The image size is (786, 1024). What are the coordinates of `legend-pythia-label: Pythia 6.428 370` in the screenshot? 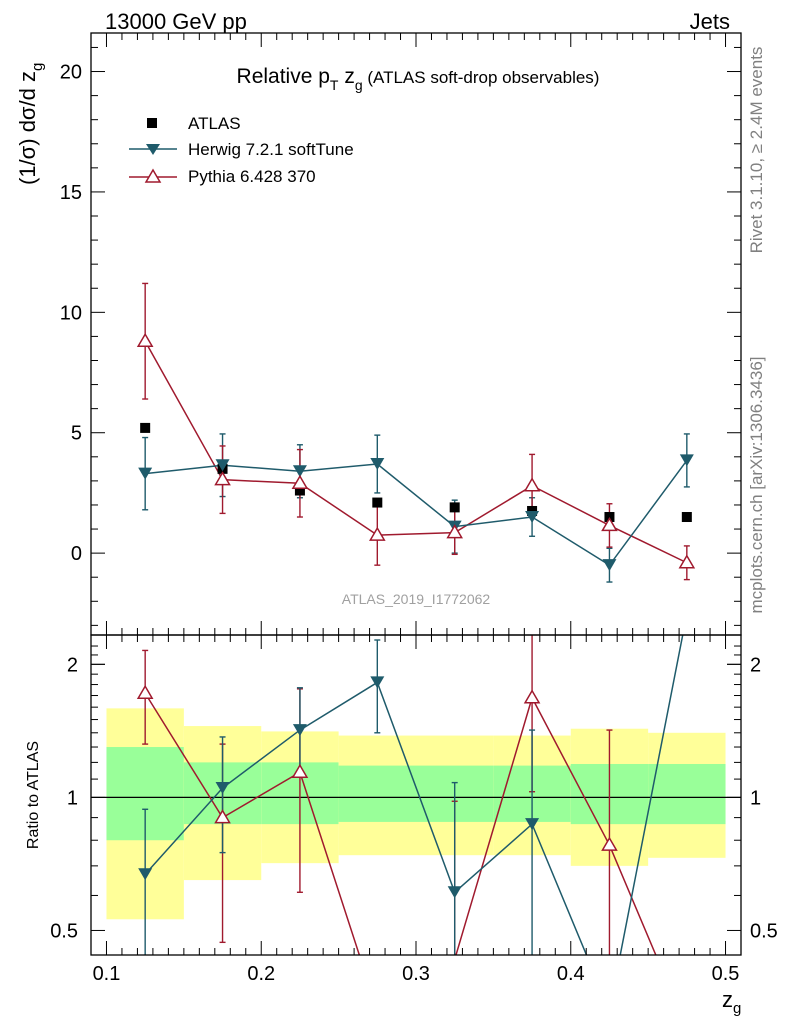 It's located at (252, 176).